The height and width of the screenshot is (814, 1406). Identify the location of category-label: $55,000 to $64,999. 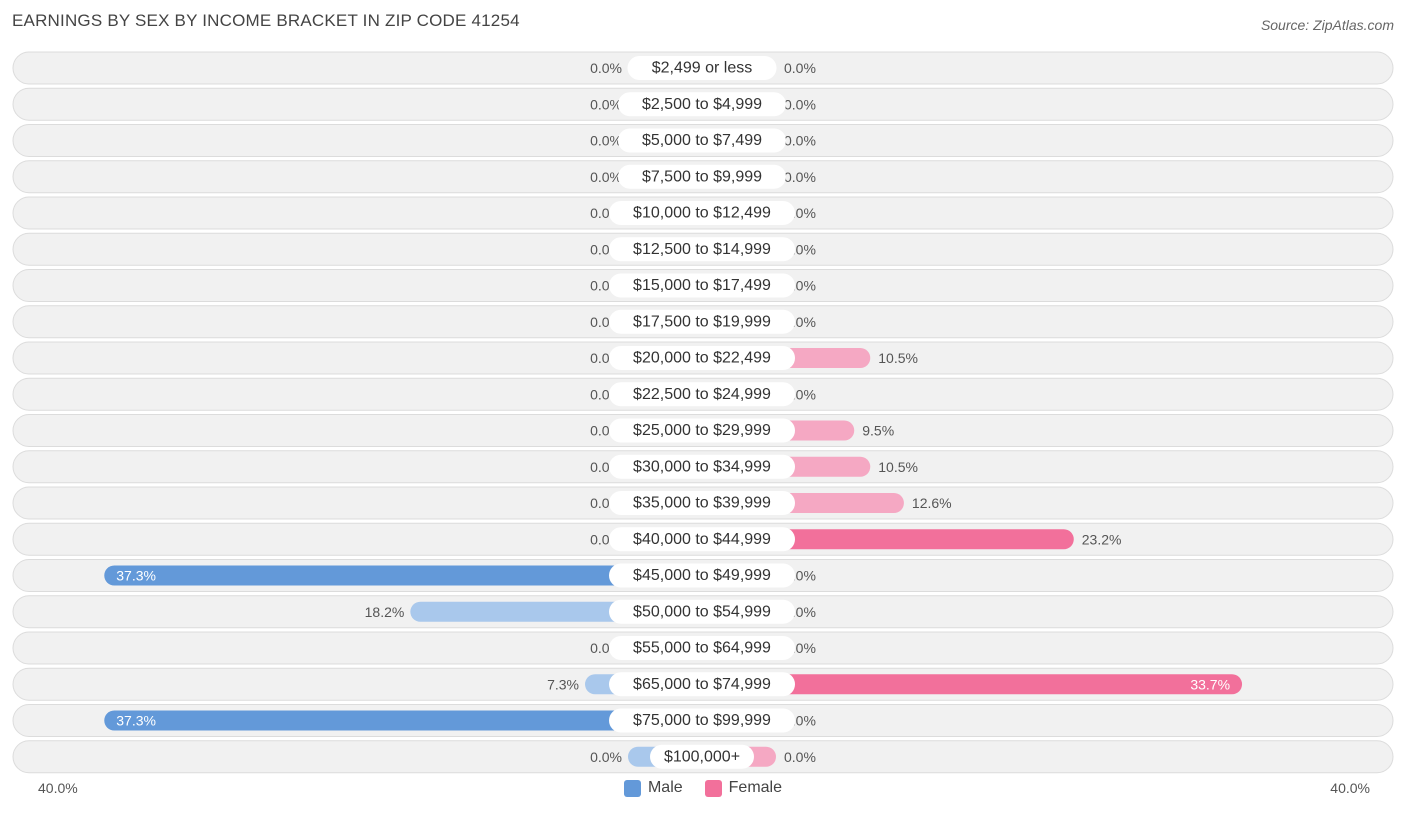
(702, 648).